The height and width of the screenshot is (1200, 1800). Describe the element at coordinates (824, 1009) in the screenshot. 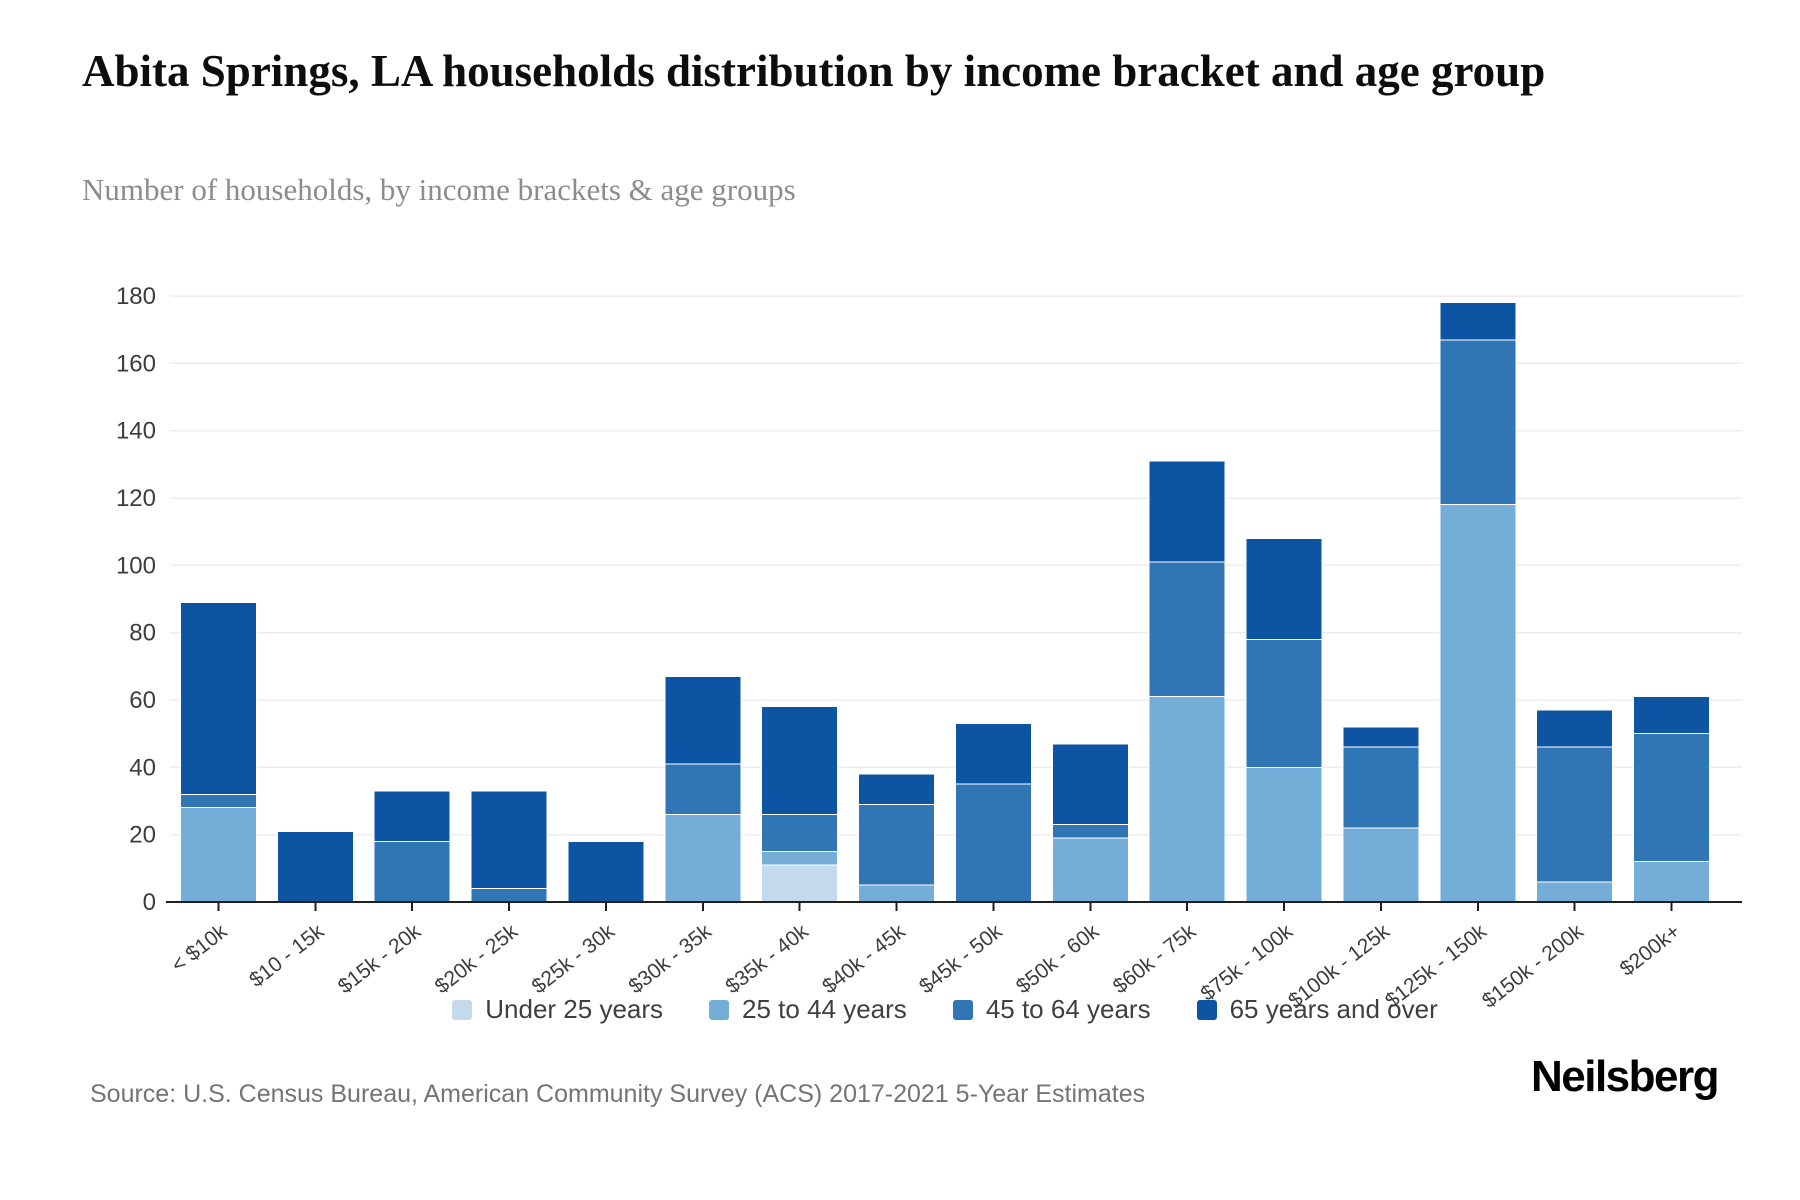

I see `legend-label: 25 to 44 years` at that location.